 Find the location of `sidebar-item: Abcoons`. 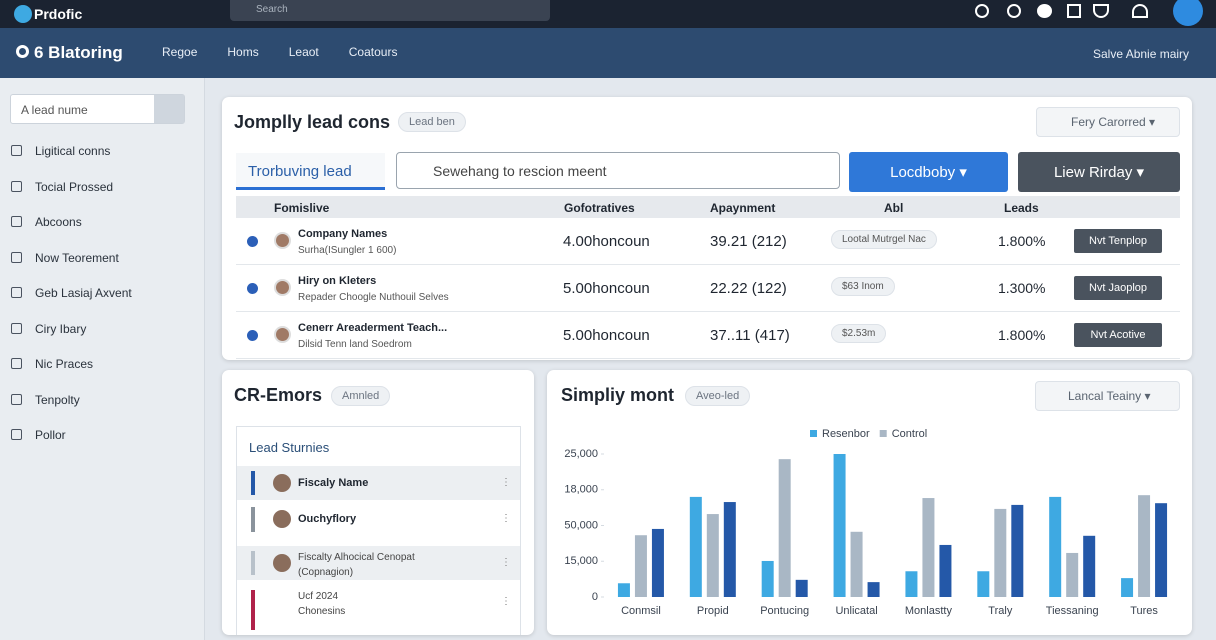

sidebar-item: Abcoons is located at coordinates (58, 222).